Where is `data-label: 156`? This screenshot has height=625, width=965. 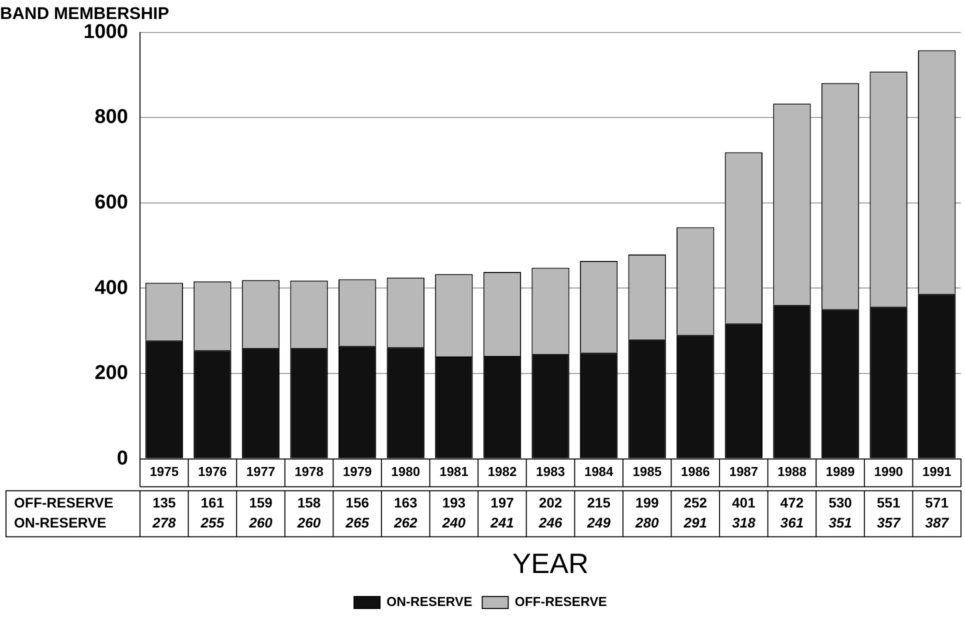 data-label: 156 is located at coordinates (358, 502).